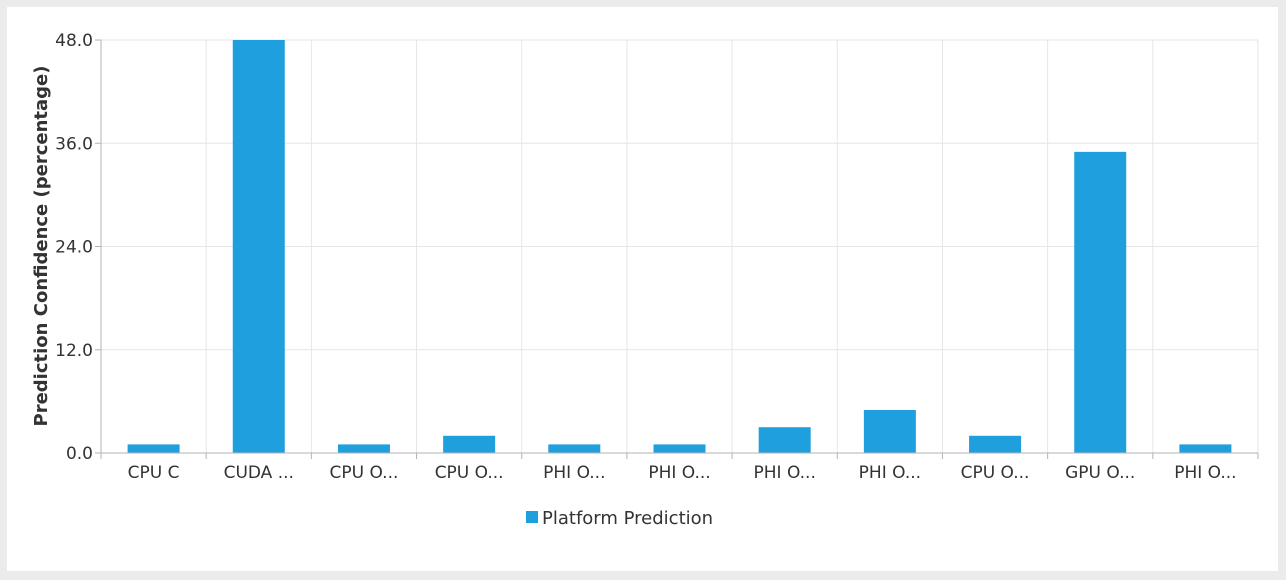 This screenshot has width=1286, height=580. I want to click on y-tick-label: 24.0, so click(74, 248).